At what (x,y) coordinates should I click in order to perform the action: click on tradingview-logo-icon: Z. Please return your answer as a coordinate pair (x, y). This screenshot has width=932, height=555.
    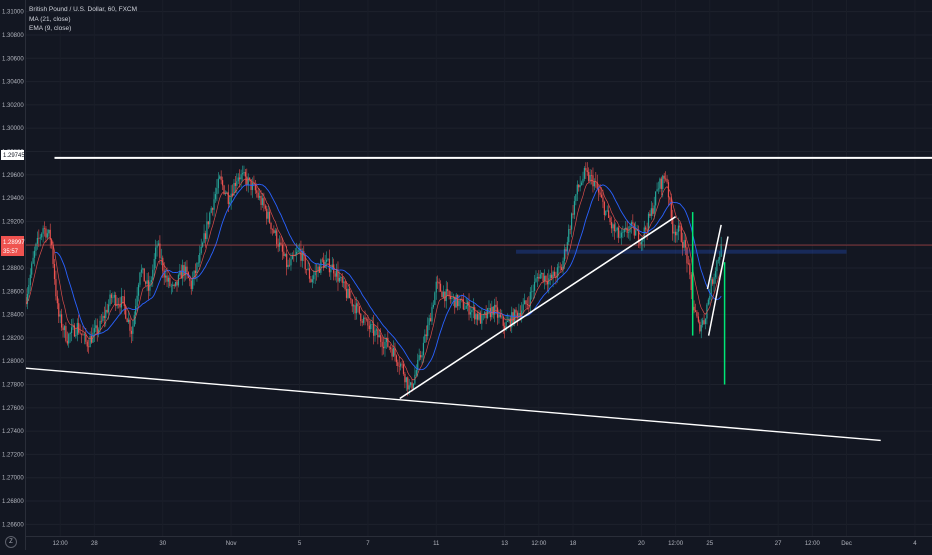
    Looking at the image, I should click on (11, 542).